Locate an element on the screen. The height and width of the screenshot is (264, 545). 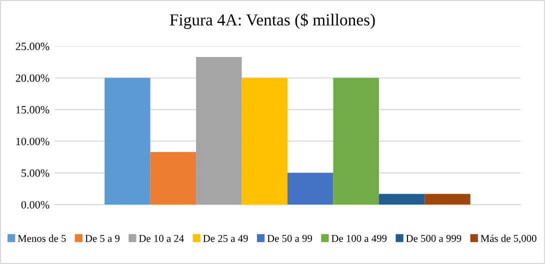
legend-label: De 5 a 9 is located at coordinates (102, 238).